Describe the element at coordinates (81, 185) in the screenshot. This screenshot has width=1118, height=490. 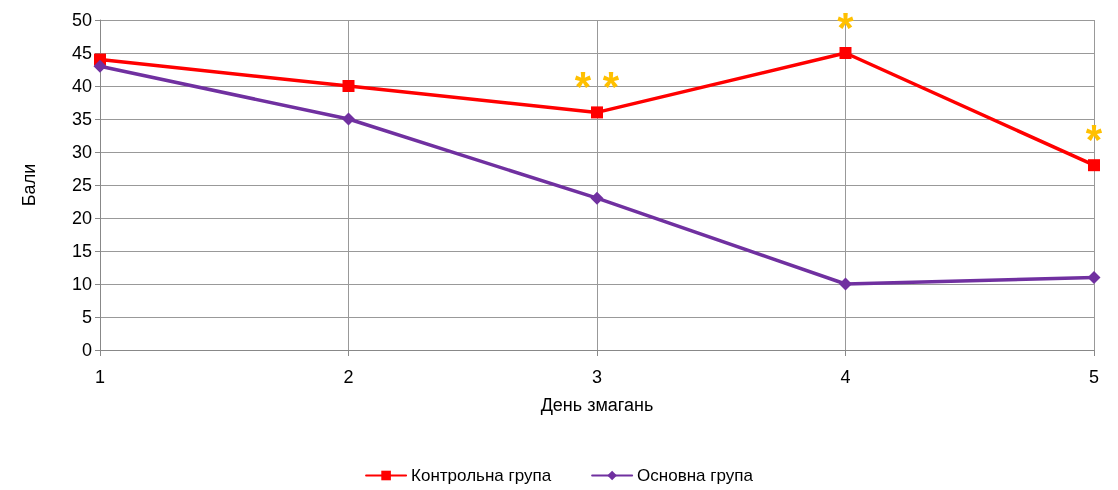
I see `y-tick-label: 25` at that location.